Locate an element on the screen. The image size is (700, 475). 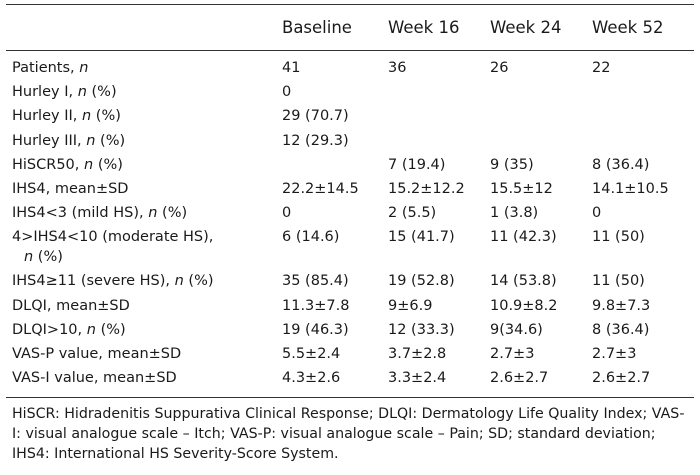
table-row: Hurley II, n (%) 29 (70.7) is located at coordinates (350, 116).